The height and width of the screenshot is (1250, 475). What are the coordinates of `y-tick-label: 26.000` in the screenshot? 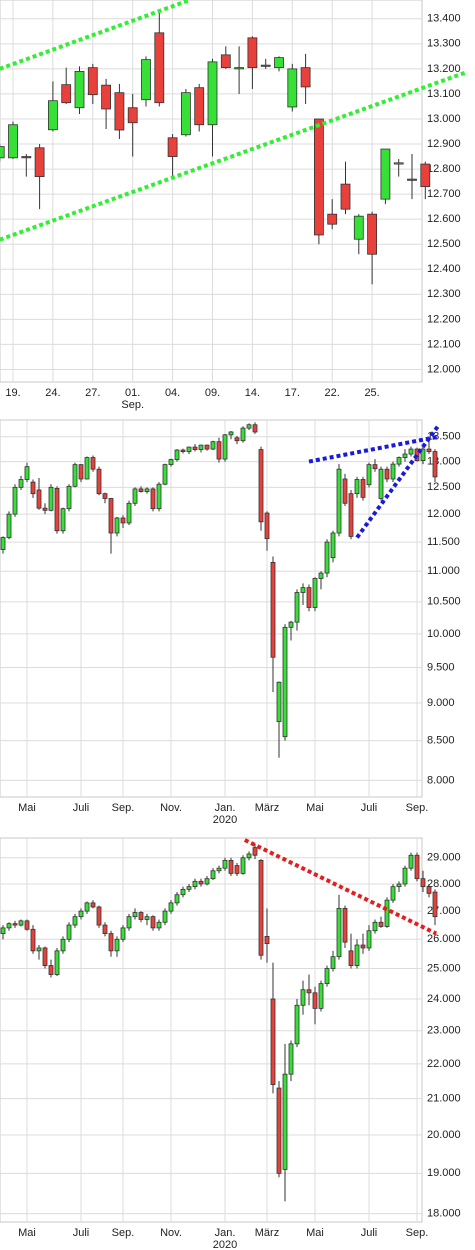 It's located at (444, 939).